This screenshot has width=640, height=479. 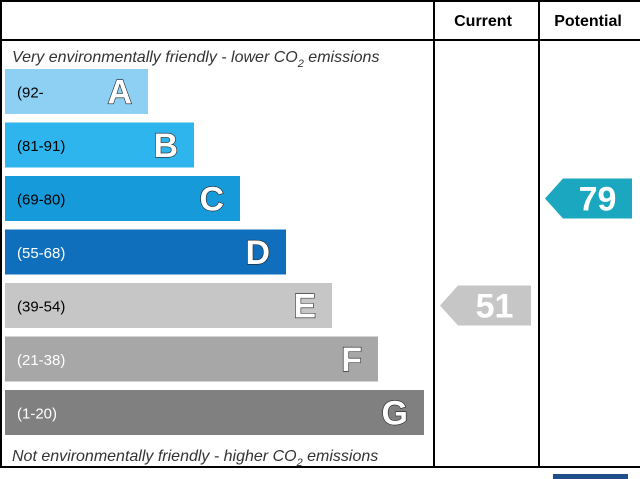 I want to click on current-rating-arrow, so click(x=485, y=305).